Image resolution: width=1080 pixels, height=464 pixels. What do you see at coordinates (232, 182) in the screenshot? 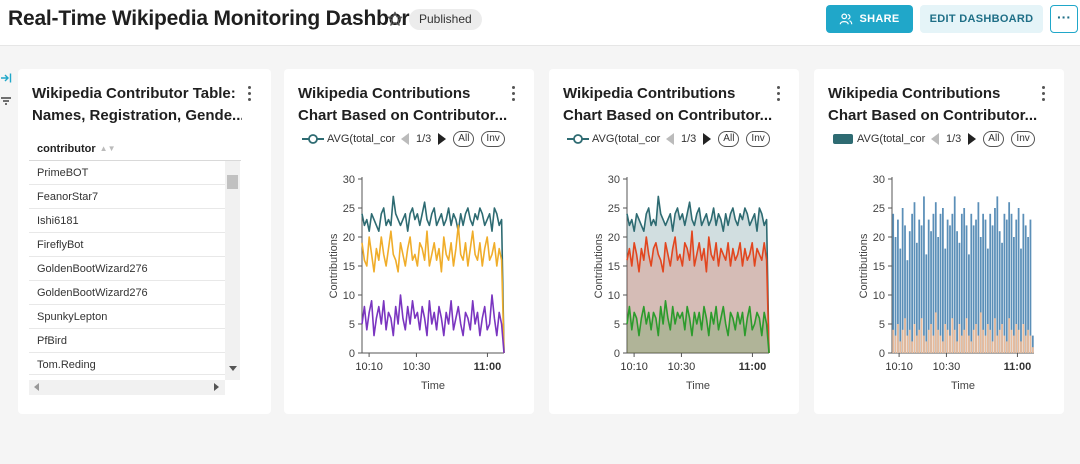
I see `vertical-scrollbar-thumb` at bounding box center [232, 182].